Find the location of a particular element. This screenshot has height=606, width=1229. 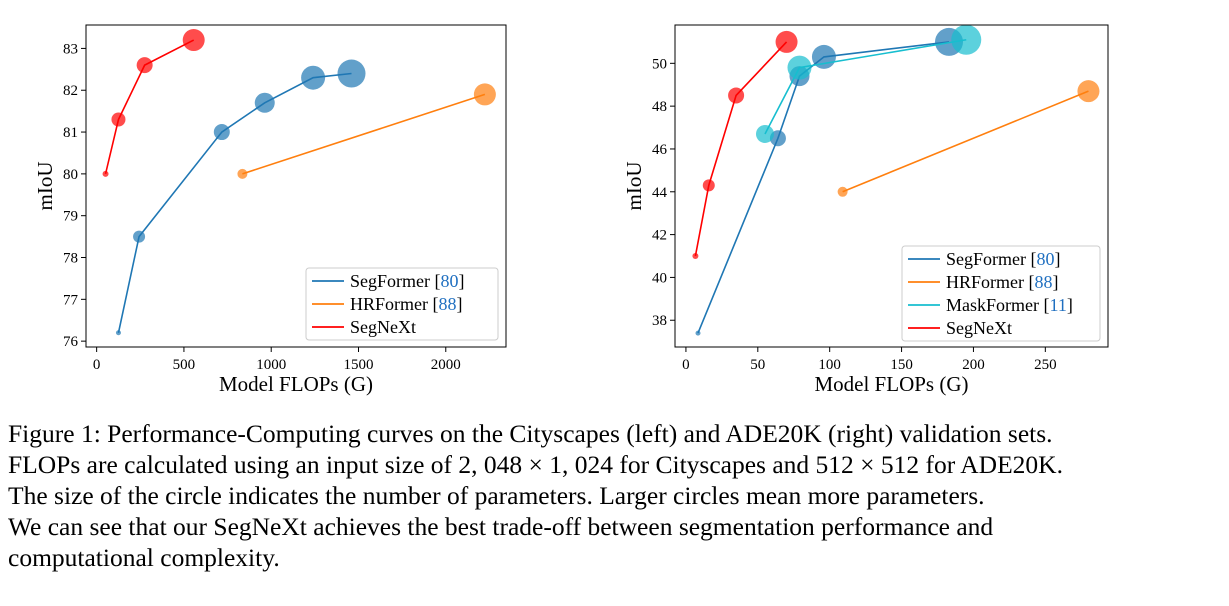

y-tick-label: 46 is located at coordinates (660, 150).